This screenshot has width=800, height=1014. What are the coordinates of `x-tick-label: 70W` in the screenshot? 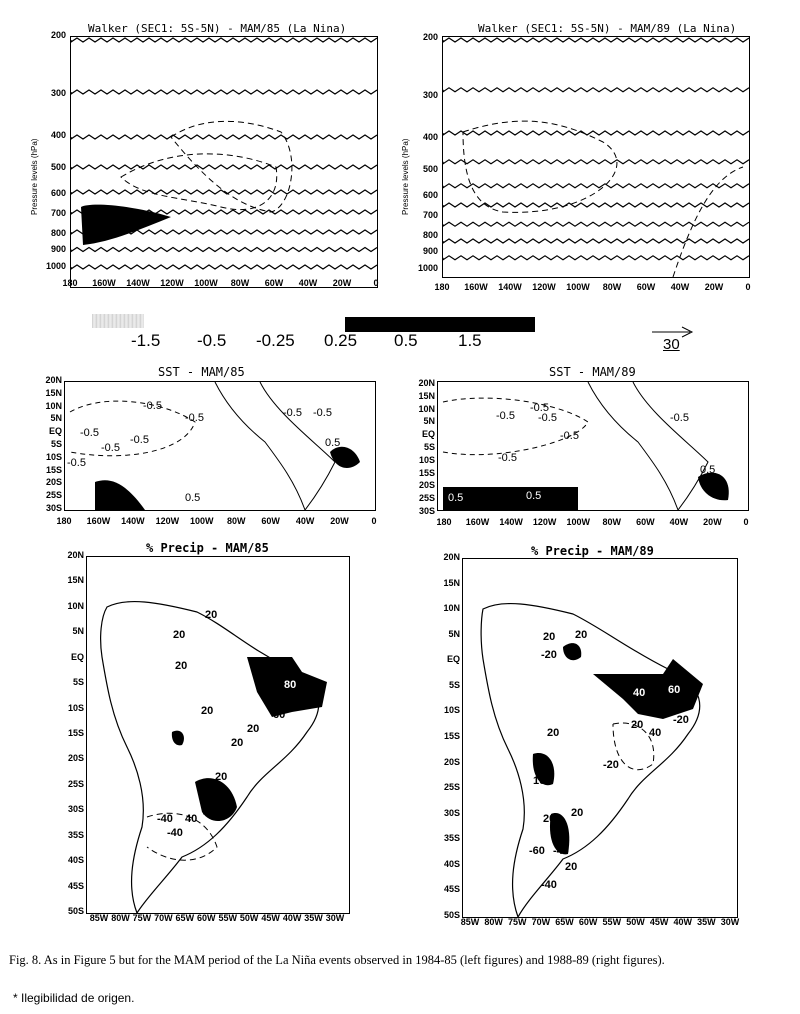 It's located at (163, 918).